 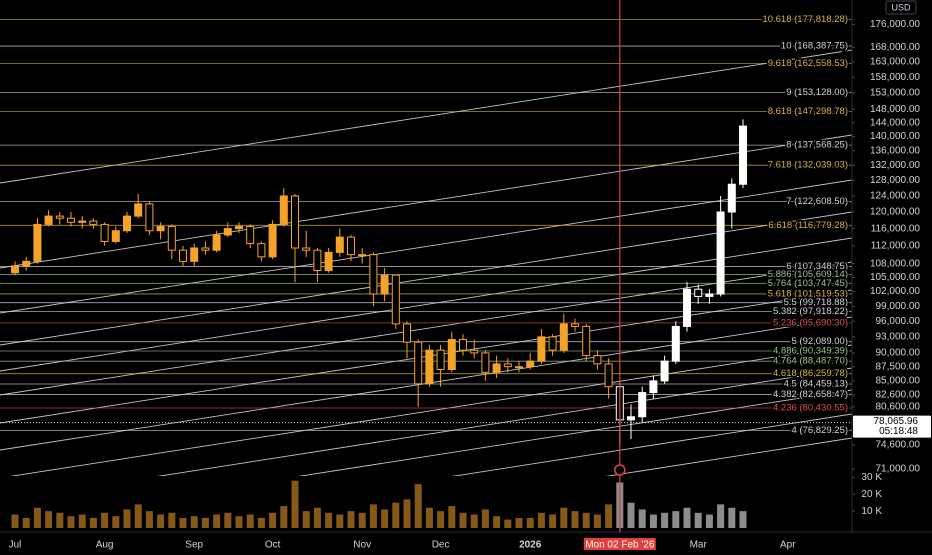 I want to click on y-tick-label: 99,000.00, so click(x=898, y=306).